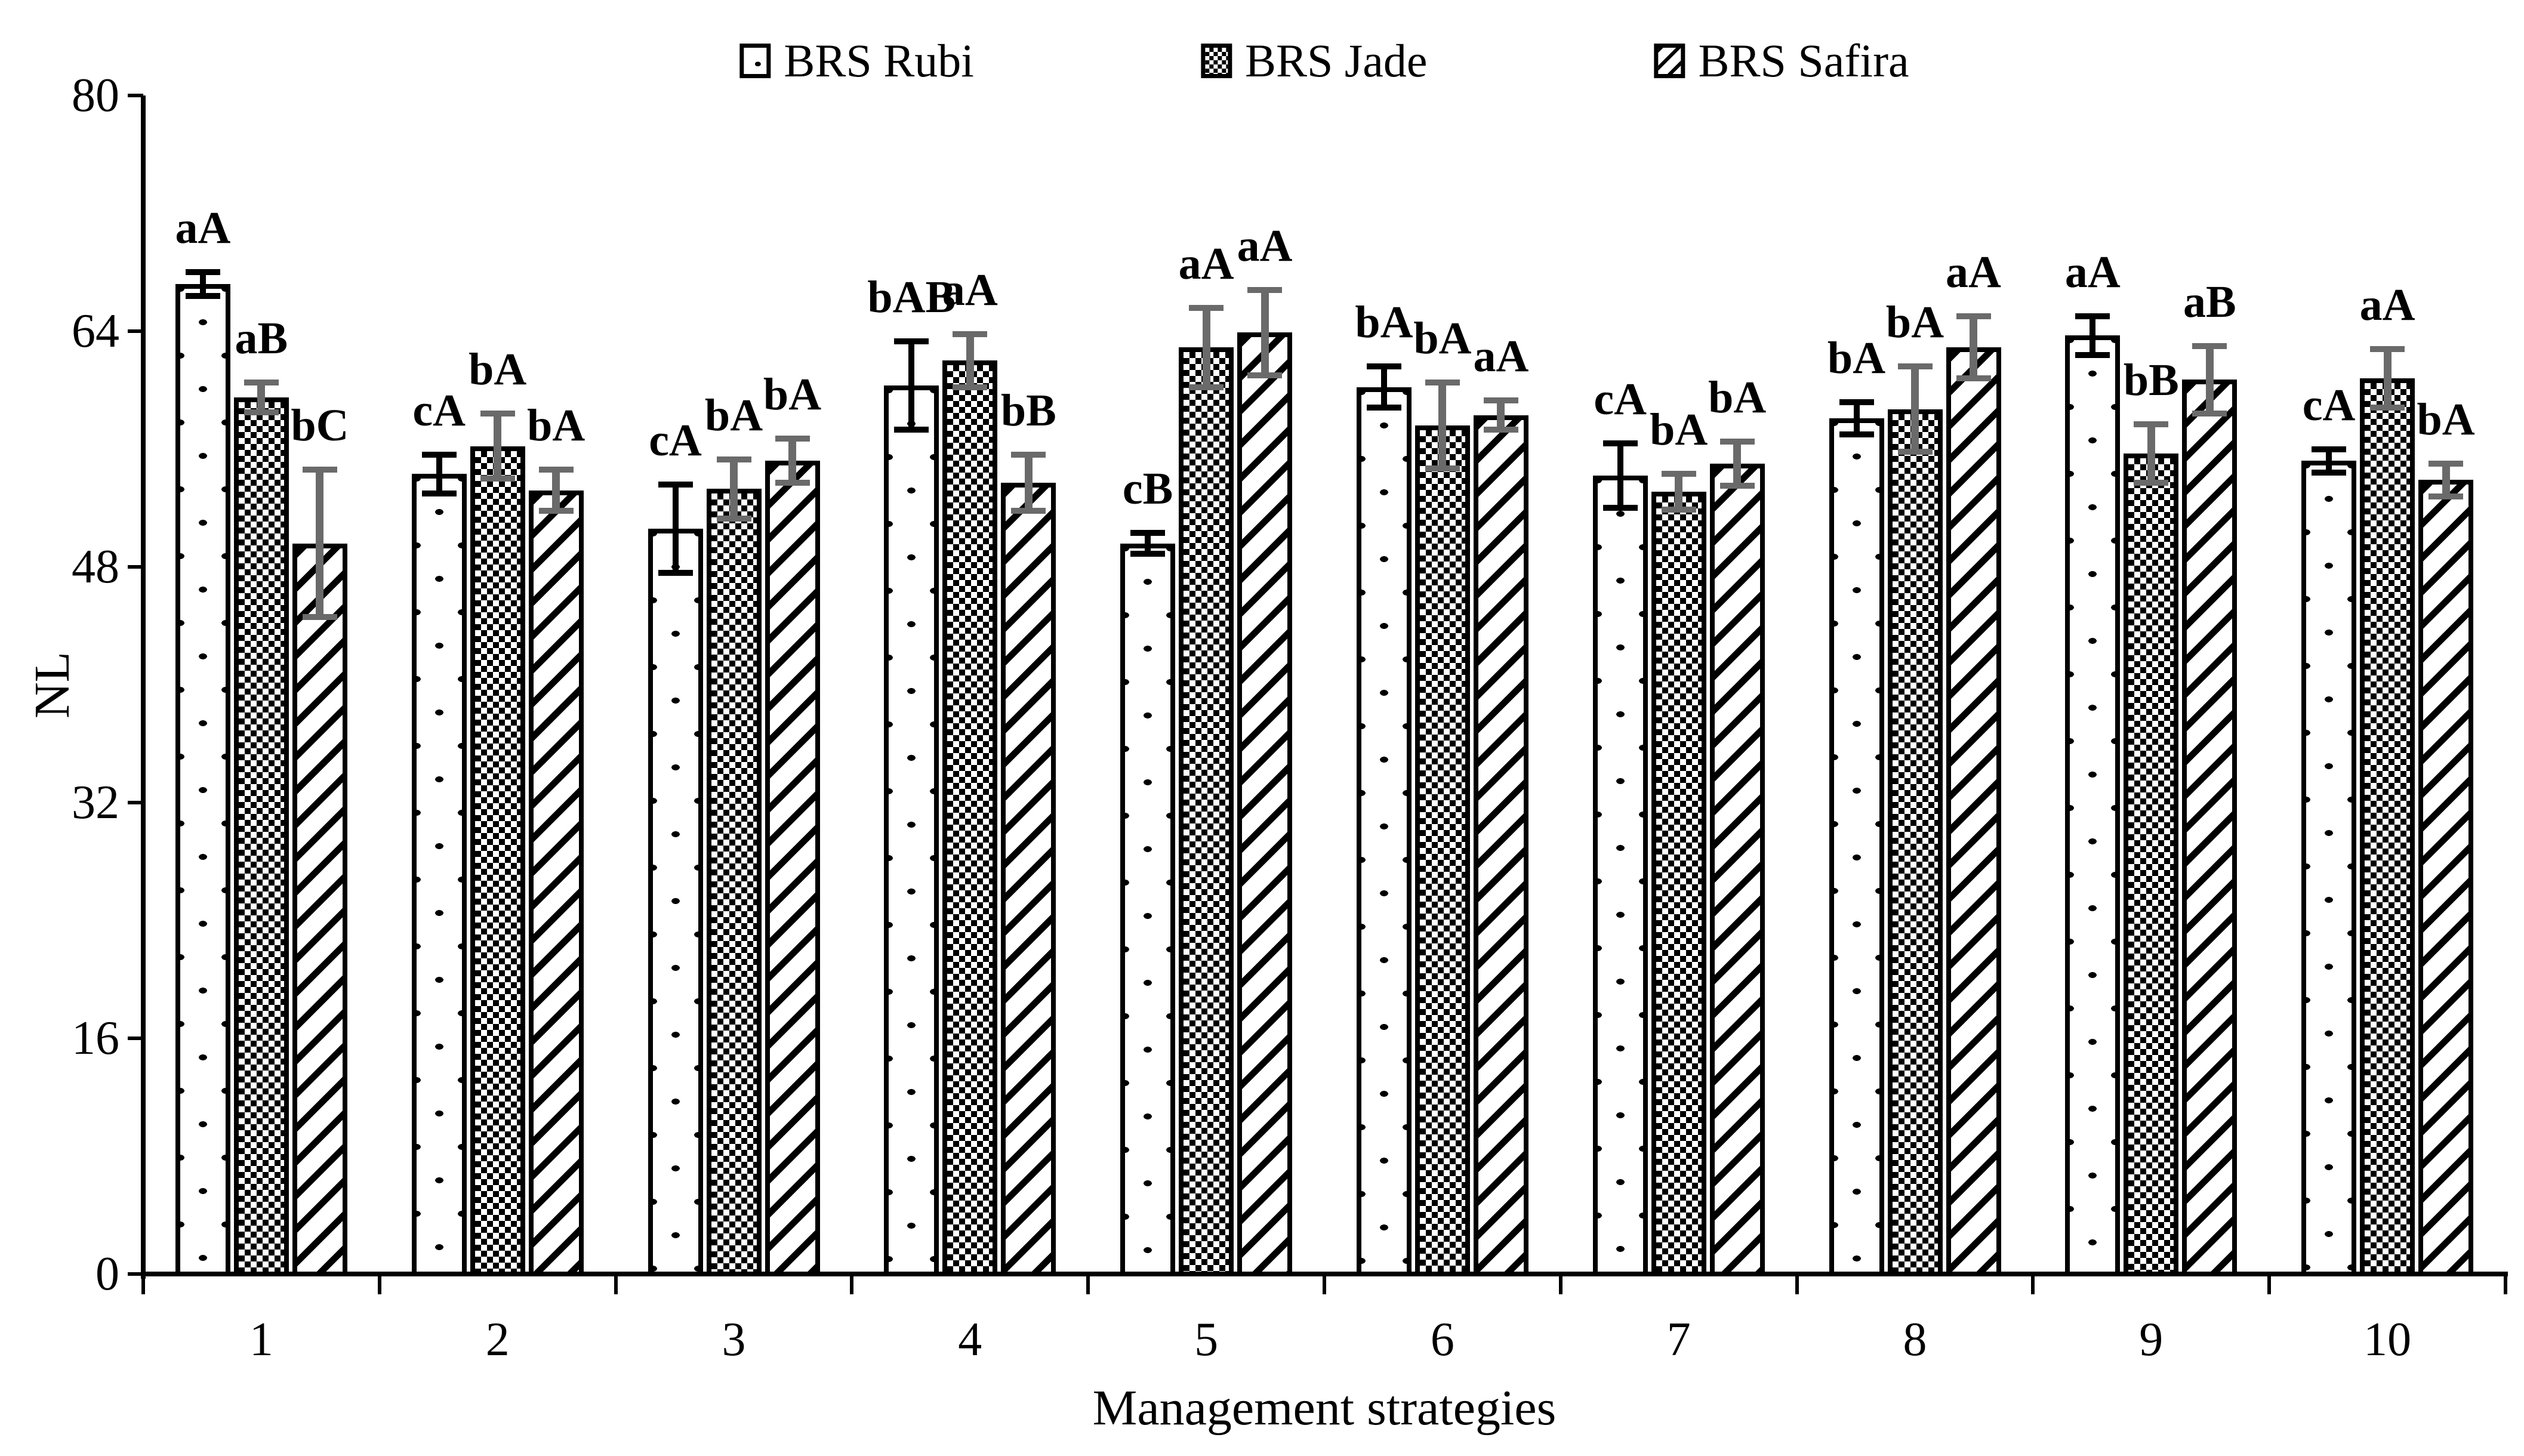  What do you see at coordinates (2329, 461) in the screenshot?
I see `error-bar-brs-rubi-g10` at bounding box center [2329, 461].